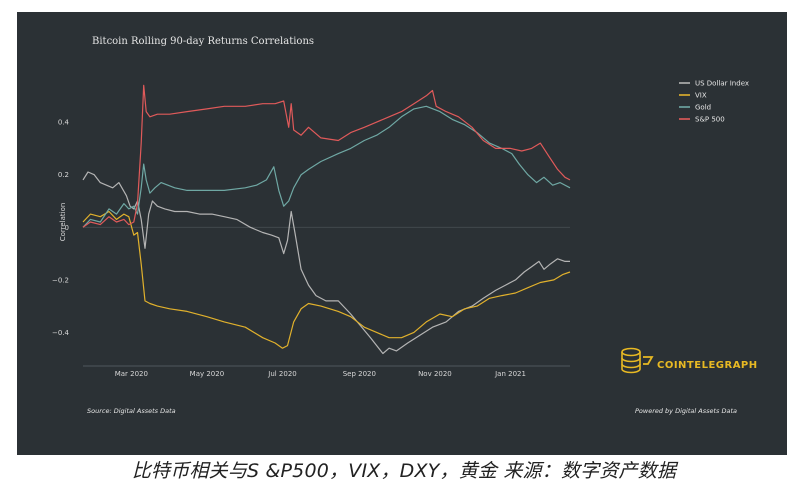  What do you see at coordinates (64, 123) in the screenshot?
I see `y-tick-label: 0.4` at bounding box center [64, 123].